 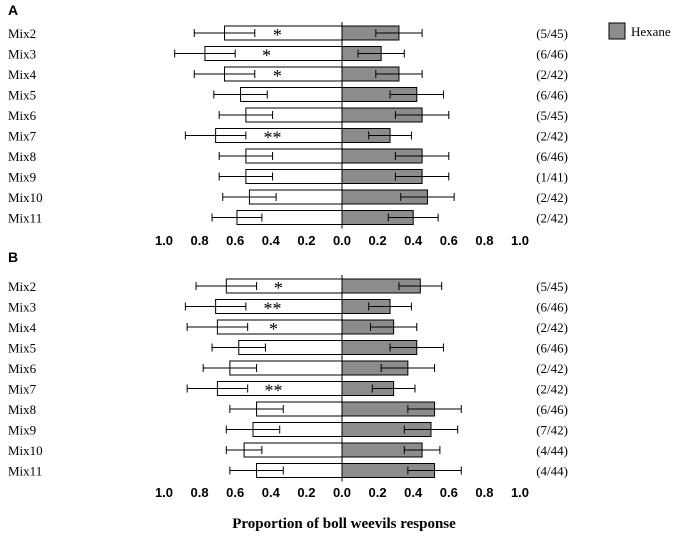 What do you see at coordinates (288, 56) in the screenshot?
I see `bar-row: Mix3 * (6/46)` at bounding box center [288, 56].